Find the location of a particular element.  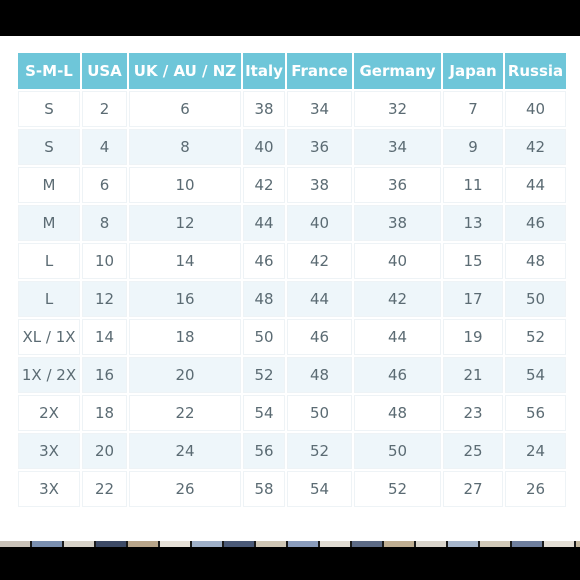

cell-italy: 44 is located at coordinates (264, 223).